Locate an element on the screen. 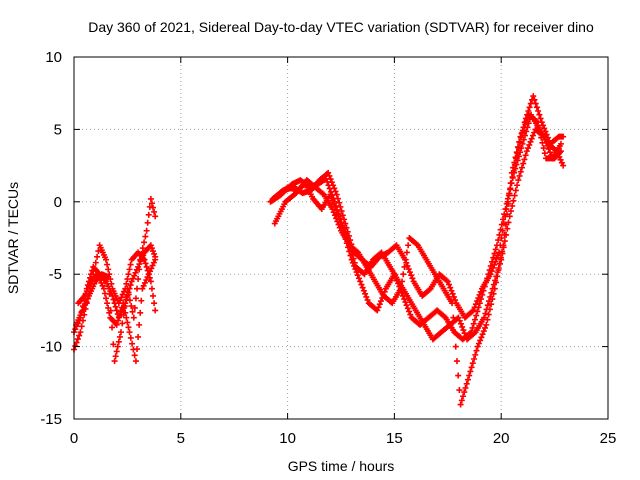 This screenshot has height=480, width=640. y-tick-label: -15 is located at coordinates (51, 419).